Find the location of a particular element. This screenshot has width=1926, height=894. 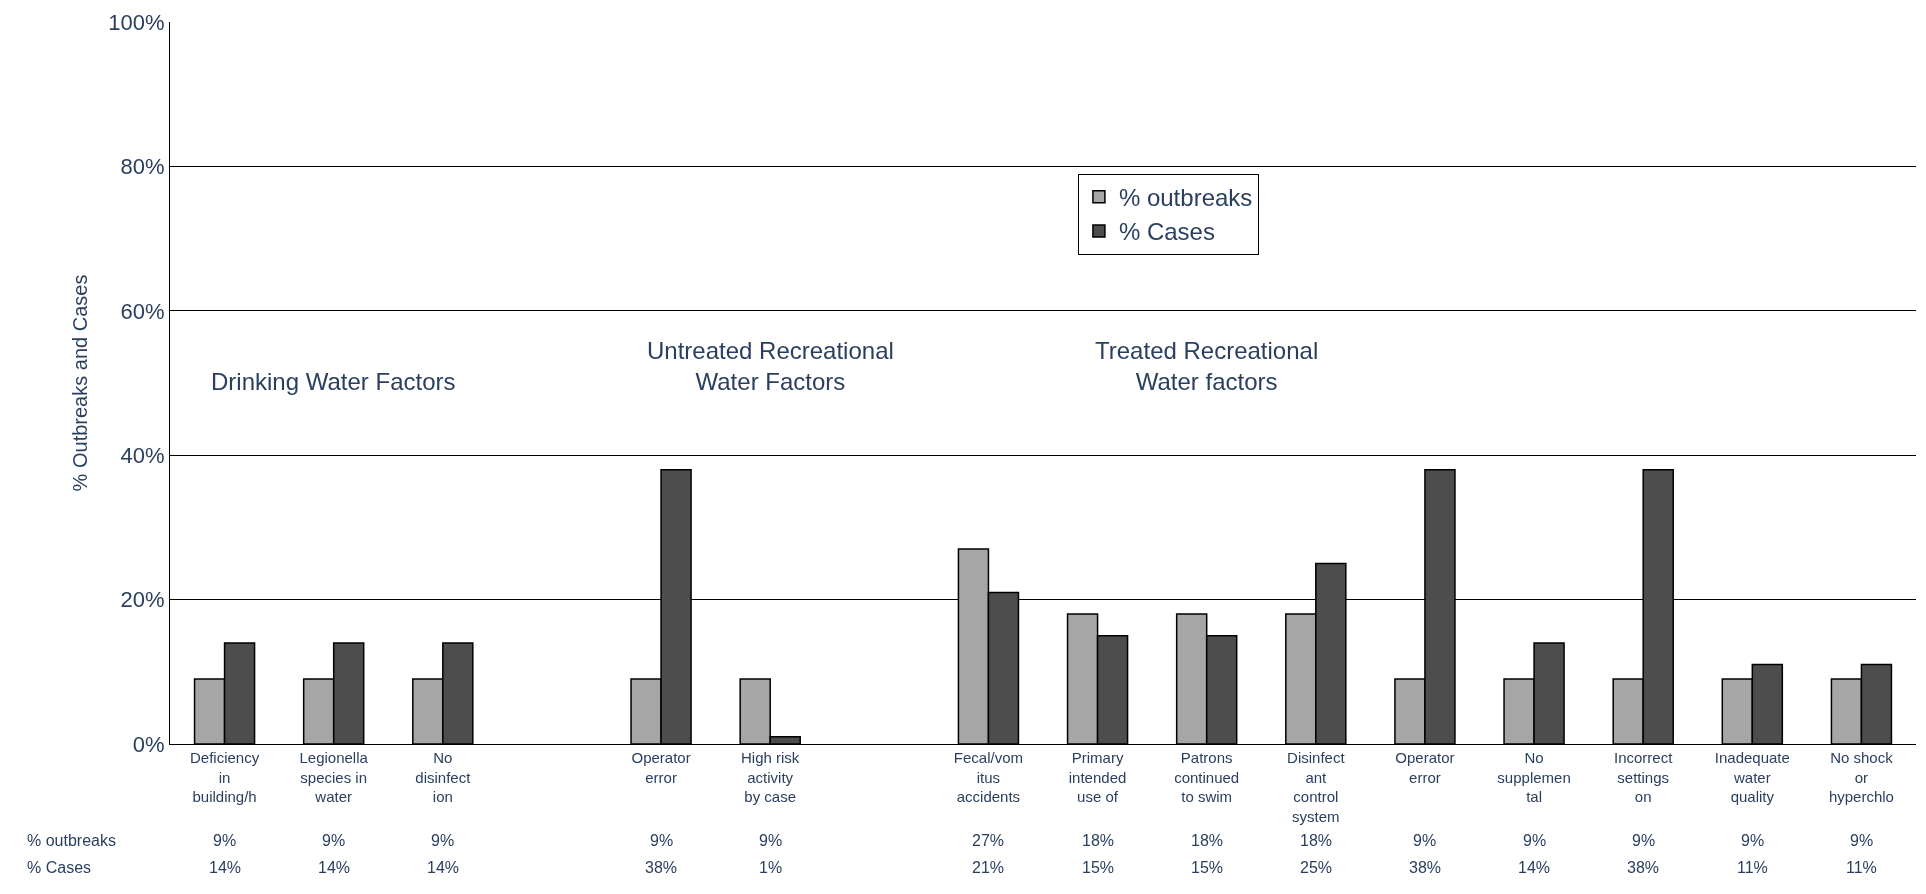

x-tick-label: No disinfection is located at coordinates (443, 777).